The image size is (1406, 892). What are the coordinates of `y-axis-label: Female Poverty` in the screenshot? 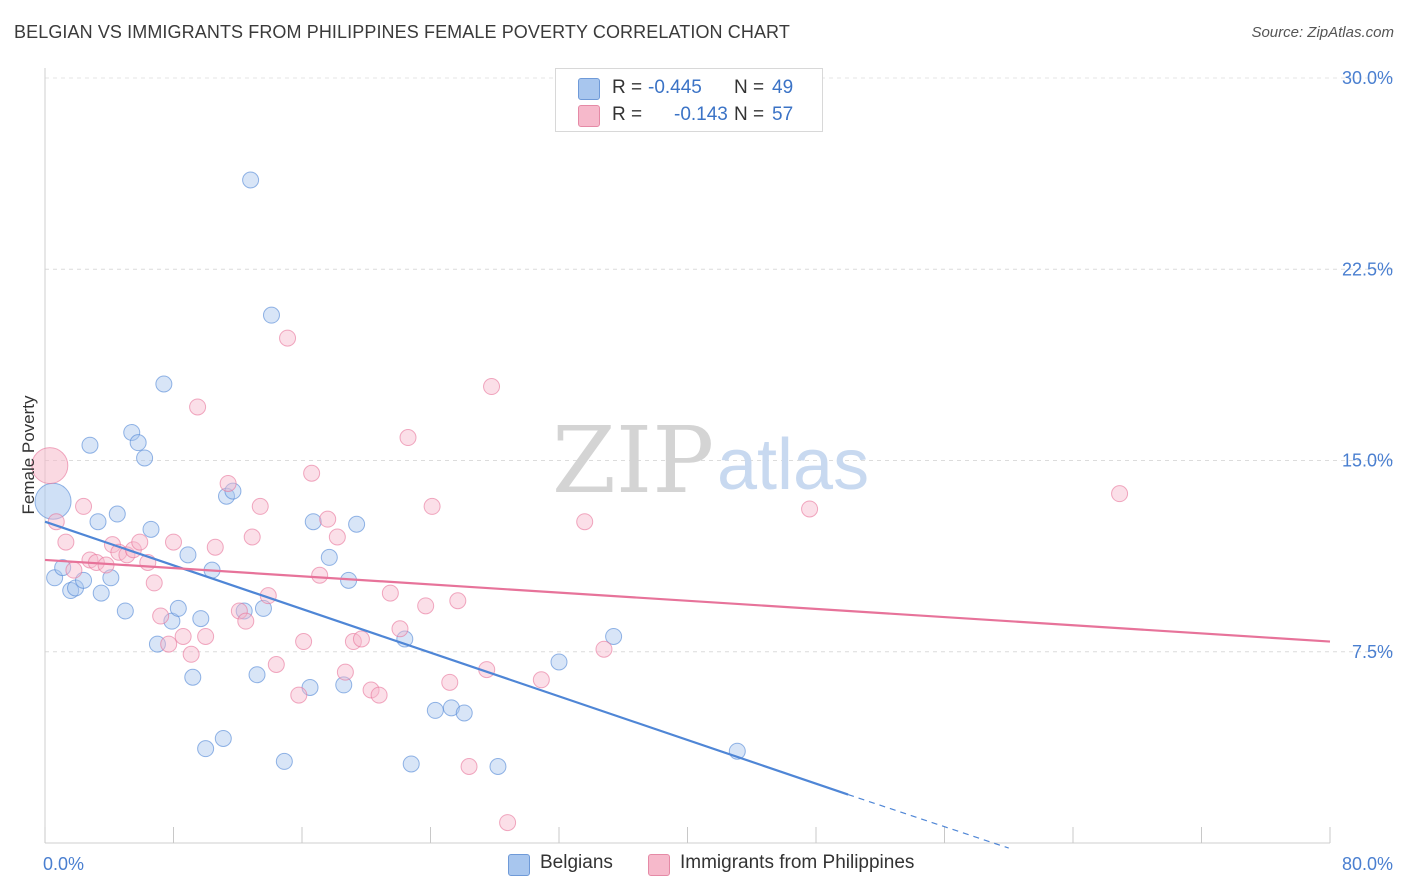 It's located at (28, 455).